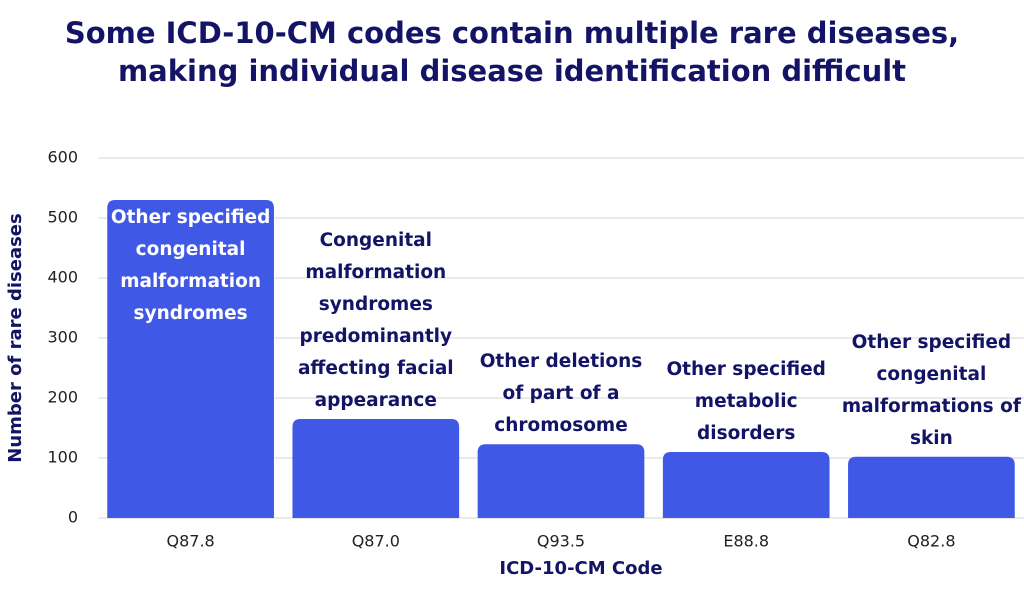 Image resolution: width=1024 pixels, height=589 pixels. I want to click on y-tick-label: 100, so click(62, 457).